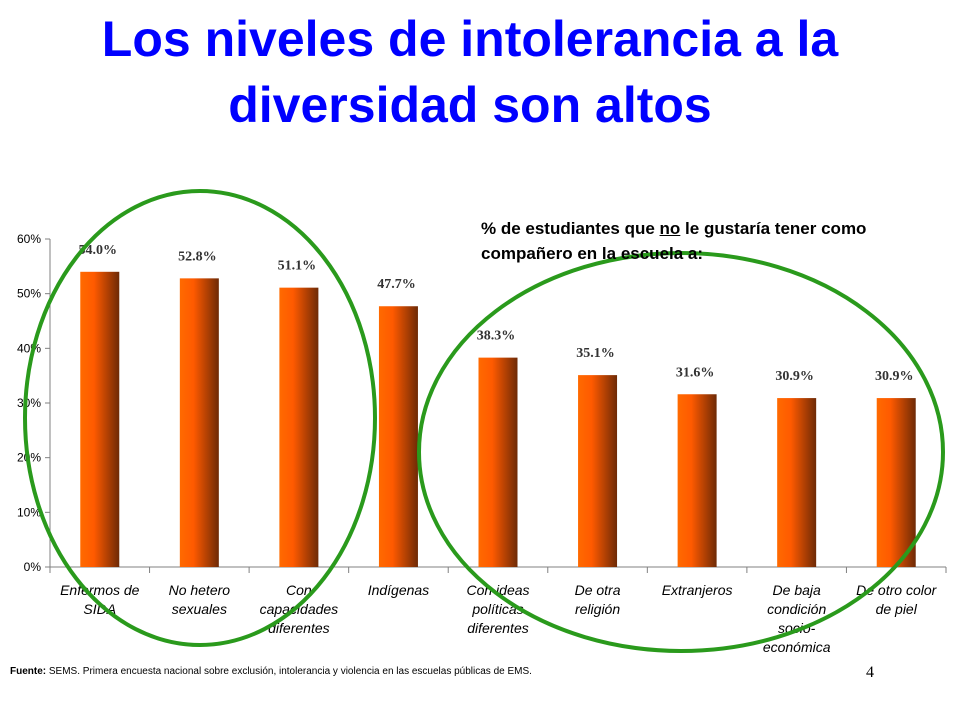  What do you see at coordinates (299, 609) in the screenshot?
I see `category-label: capacidades` at bounding box center [299, 609].